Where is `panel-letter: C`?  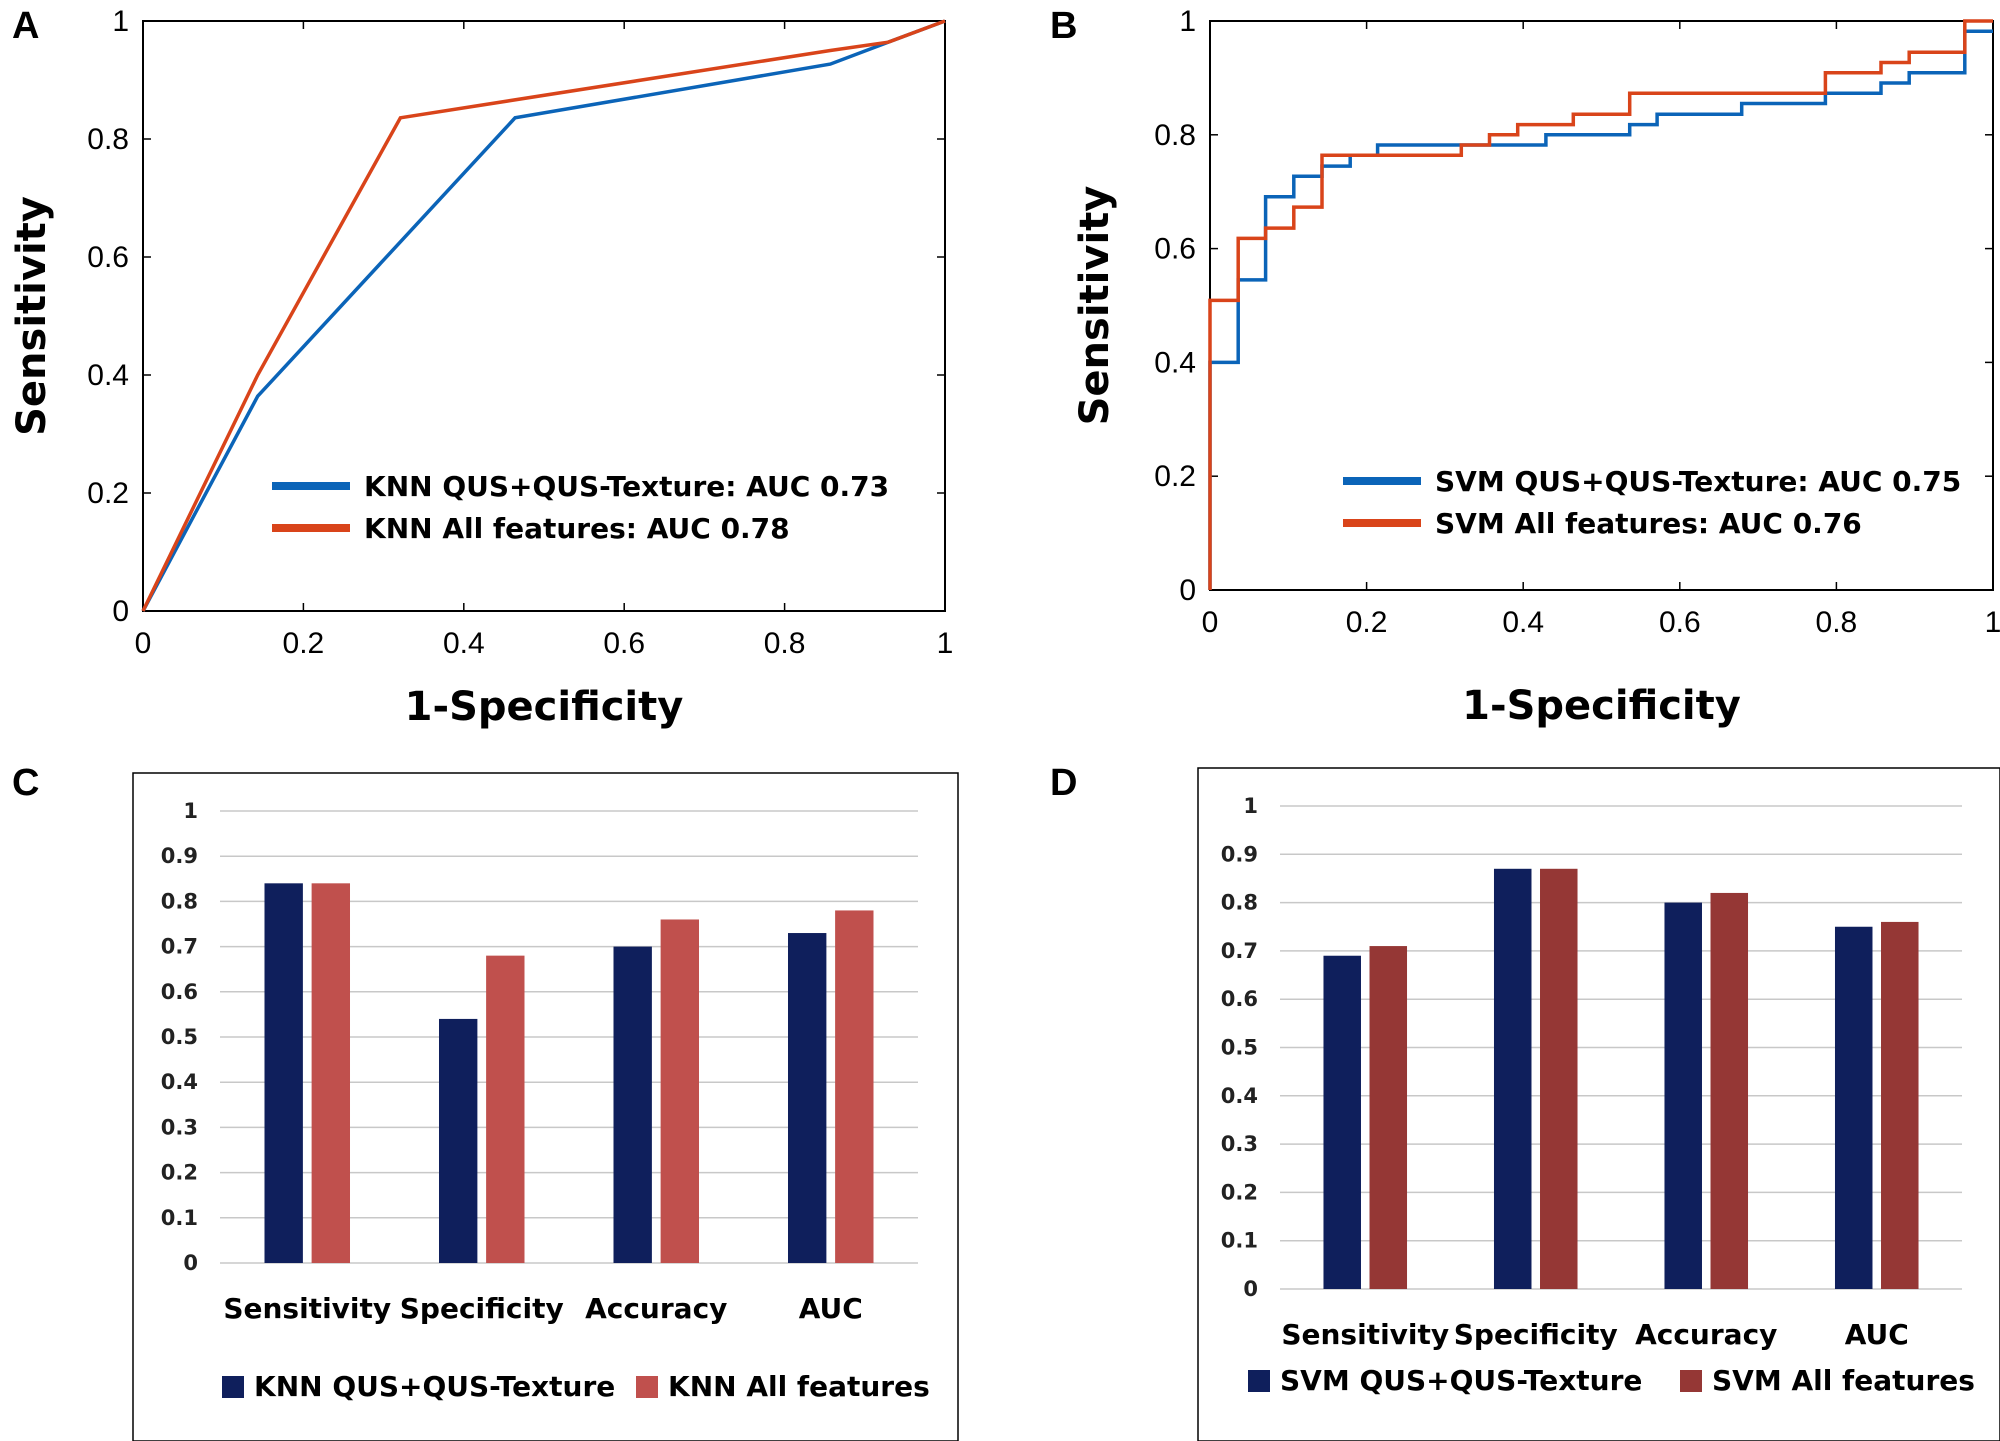 panel-letter: C is located at coordinates (25, 783).